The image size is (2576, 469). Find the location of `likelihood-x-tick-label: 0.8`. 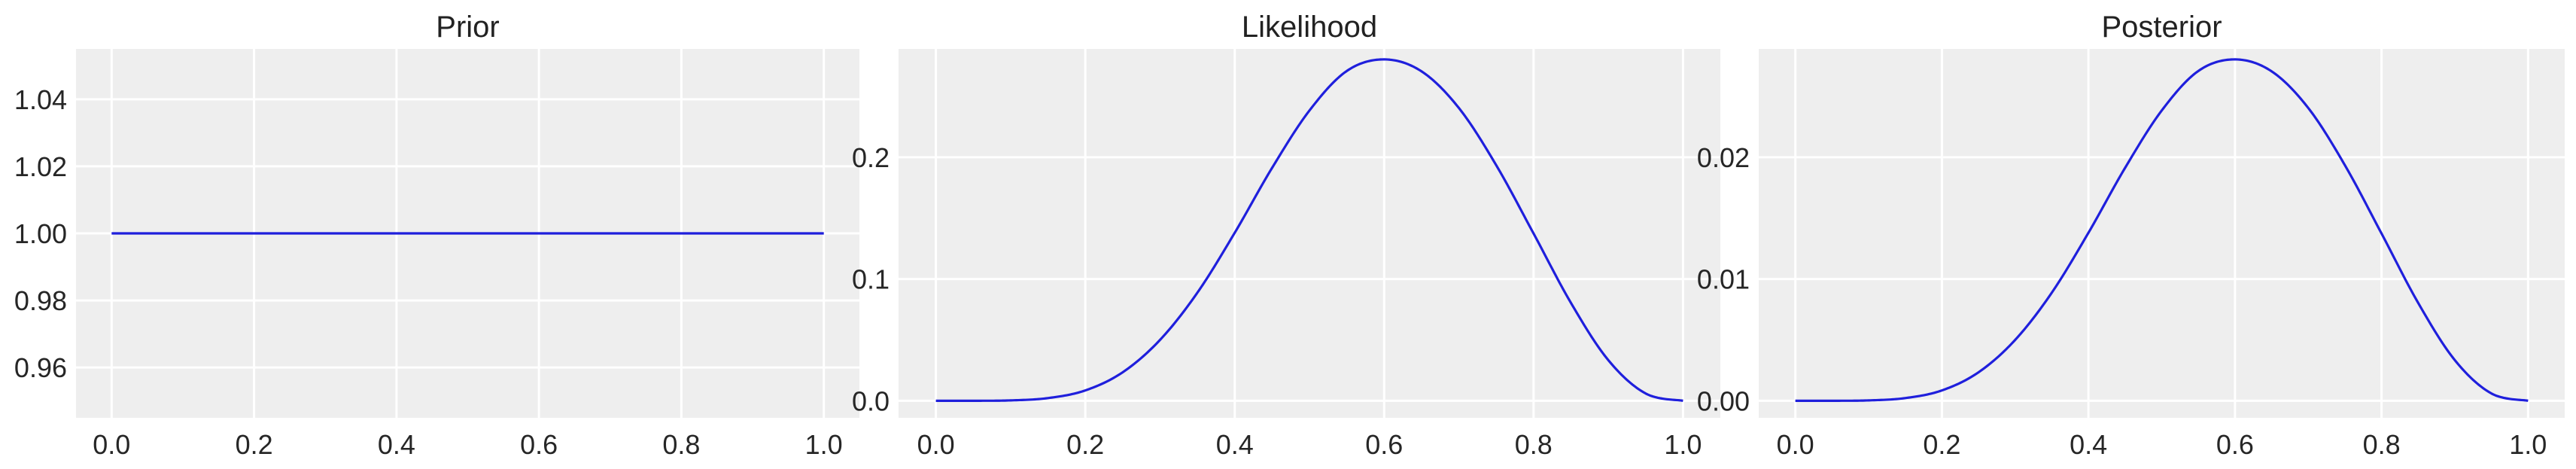

likelihood-x-tick-label: 0.8 is located at coordinates (1534, 444).